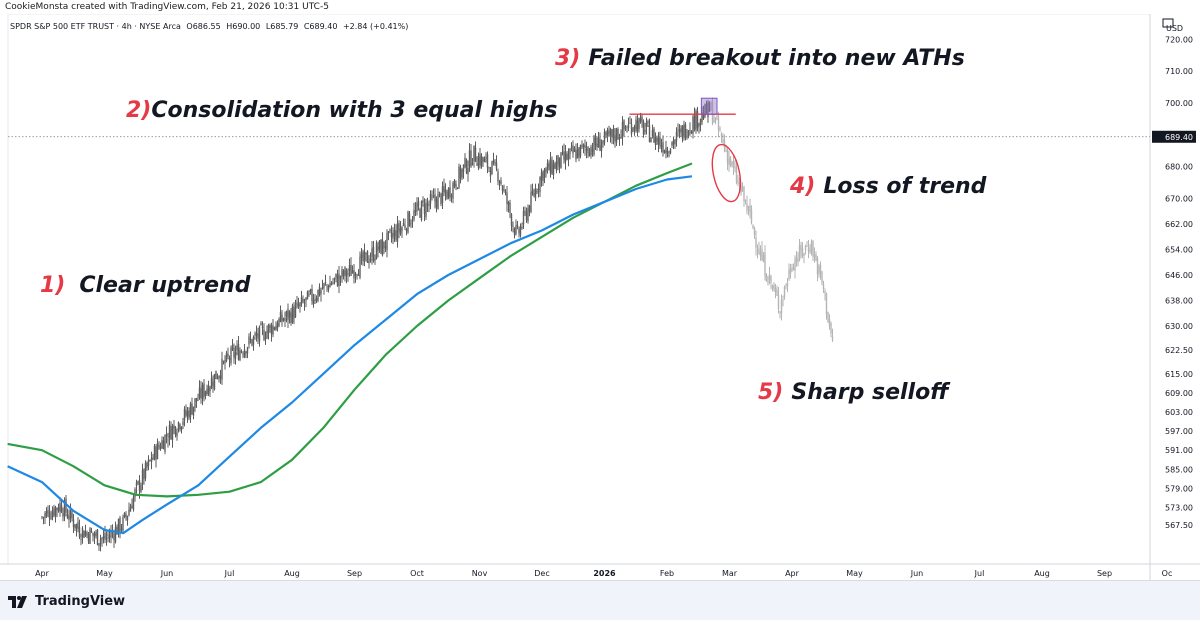  Describe the element at coordinates (1179, 393) in the screenshot. I see `price-tick: 609.00` at that location.